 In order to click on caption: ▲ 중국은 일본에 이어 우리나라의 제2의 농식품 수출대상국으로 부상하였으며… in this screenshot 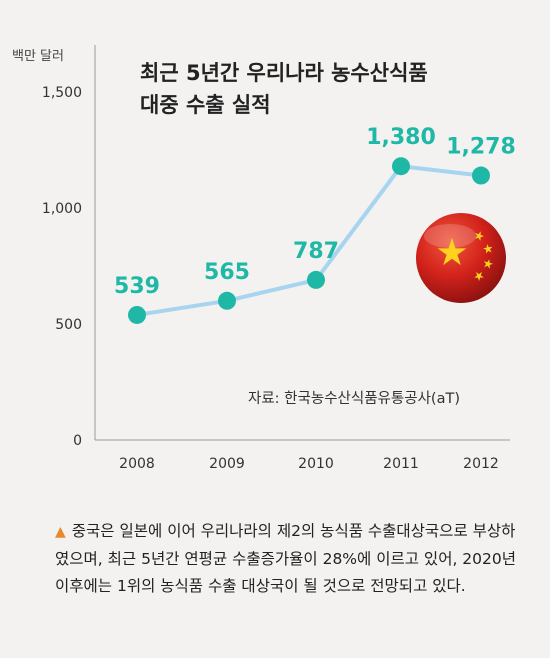, I will do `click(290, 559)`.